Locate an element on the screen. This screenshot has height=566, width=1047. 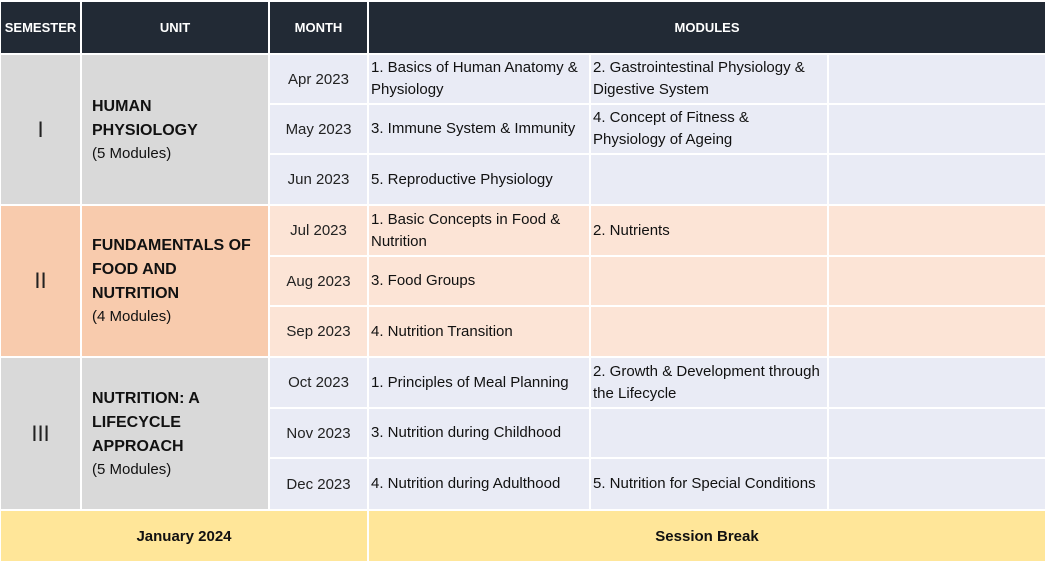
month-cell: Sep 2023 is located at coordinates (318, 331).